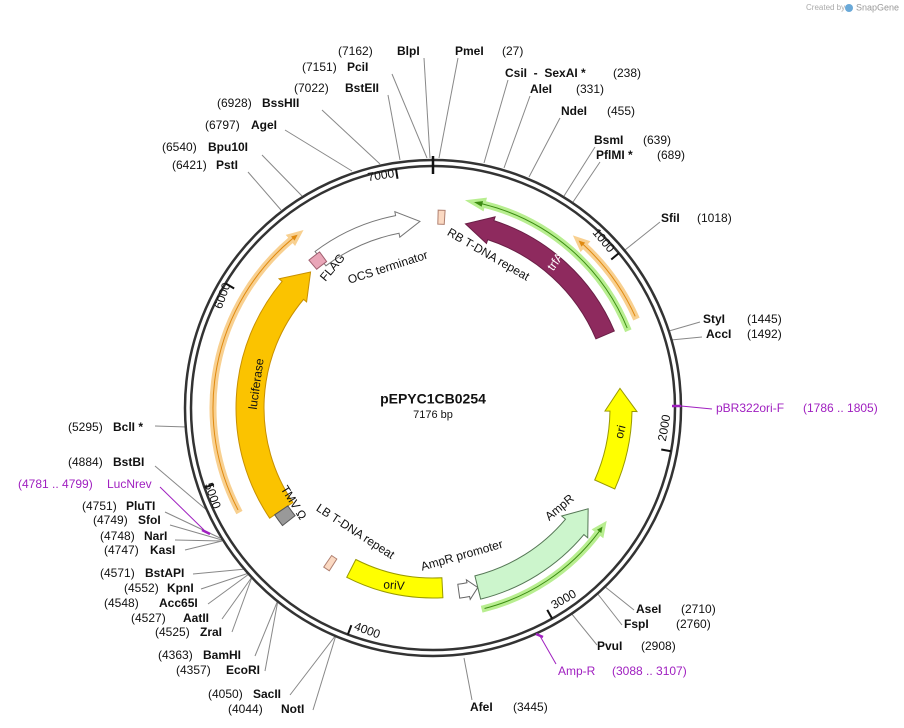 Image resolution: width=904 pixels, height=728 pixels. What do you see at coordinates (355, 51) in the screenshot?
I see `site-position: (7162)` at bounding box center [355, 51].